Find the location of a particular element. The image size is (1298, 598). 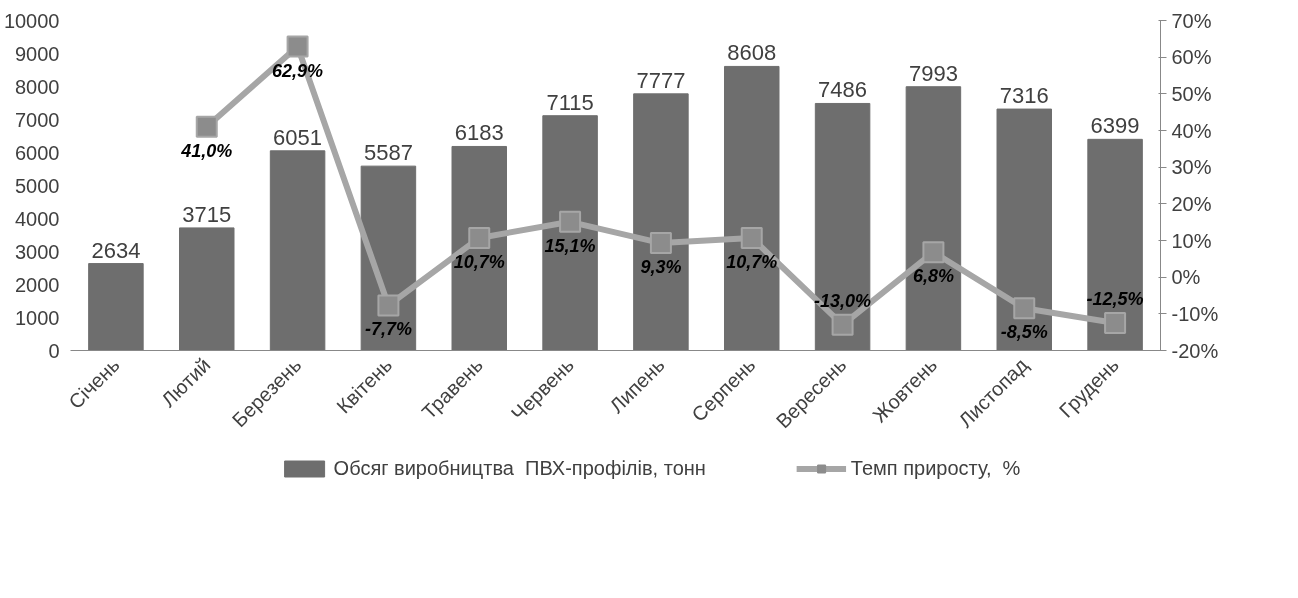

y2-tick-label: -10% is located at coordinates (1195, 313).